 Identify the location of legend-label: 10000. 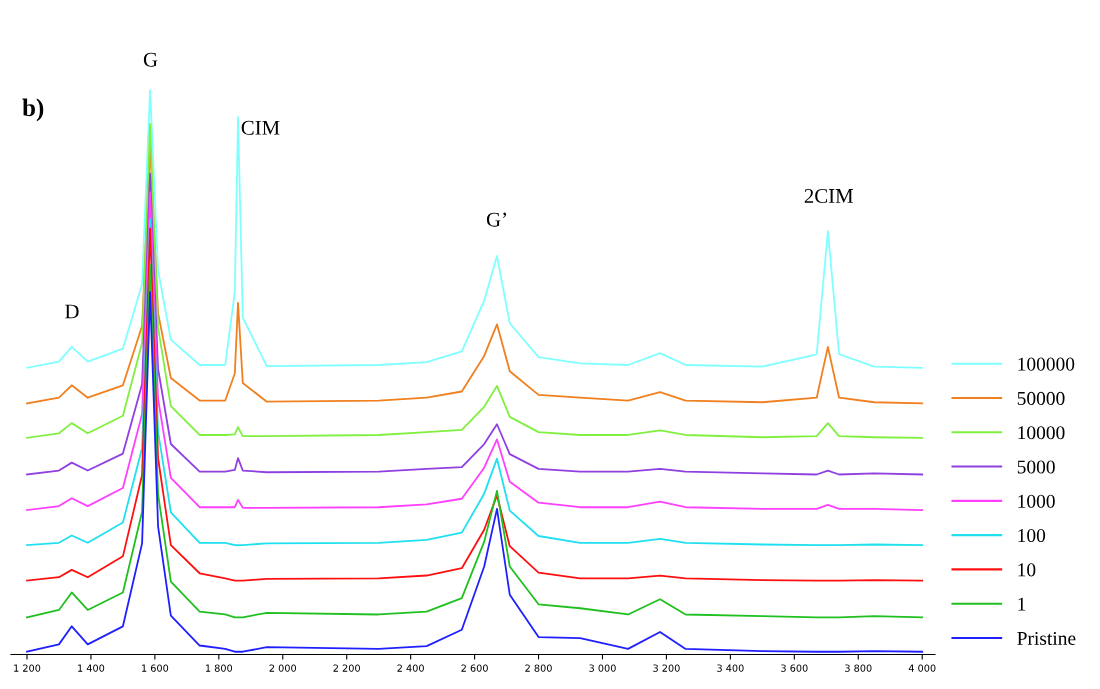
(1041, 433).